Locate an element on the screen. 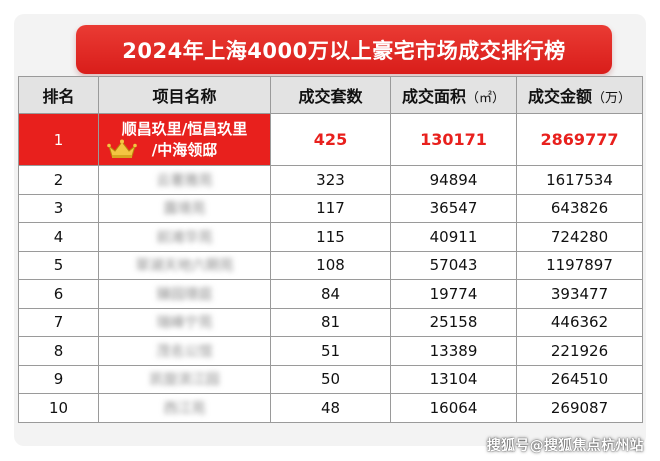  project-name-blurred: 瑞峰宁苑 is located at coordinates (184, 323).